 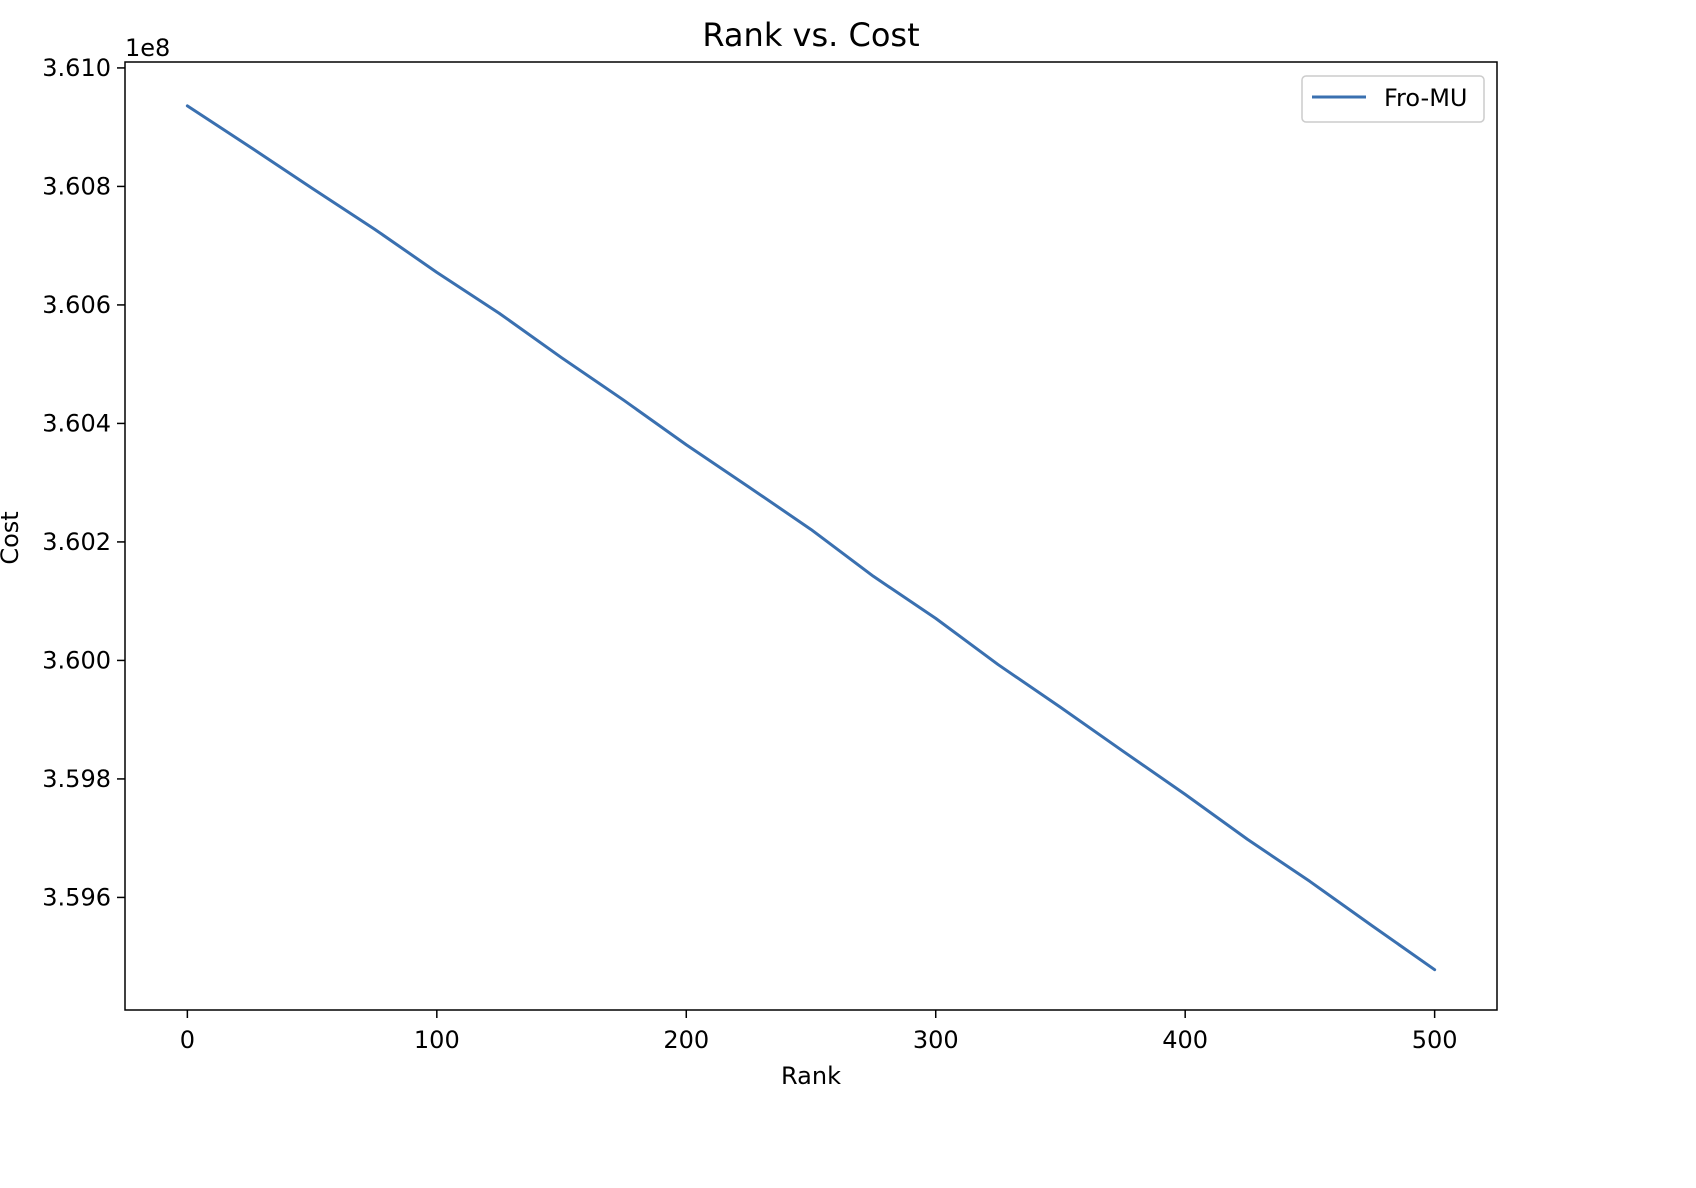 What do you see at coordinates (147, 48) in the screenshot?
I see `y-offset-label: 1e8` at bounding box center [147, 48].